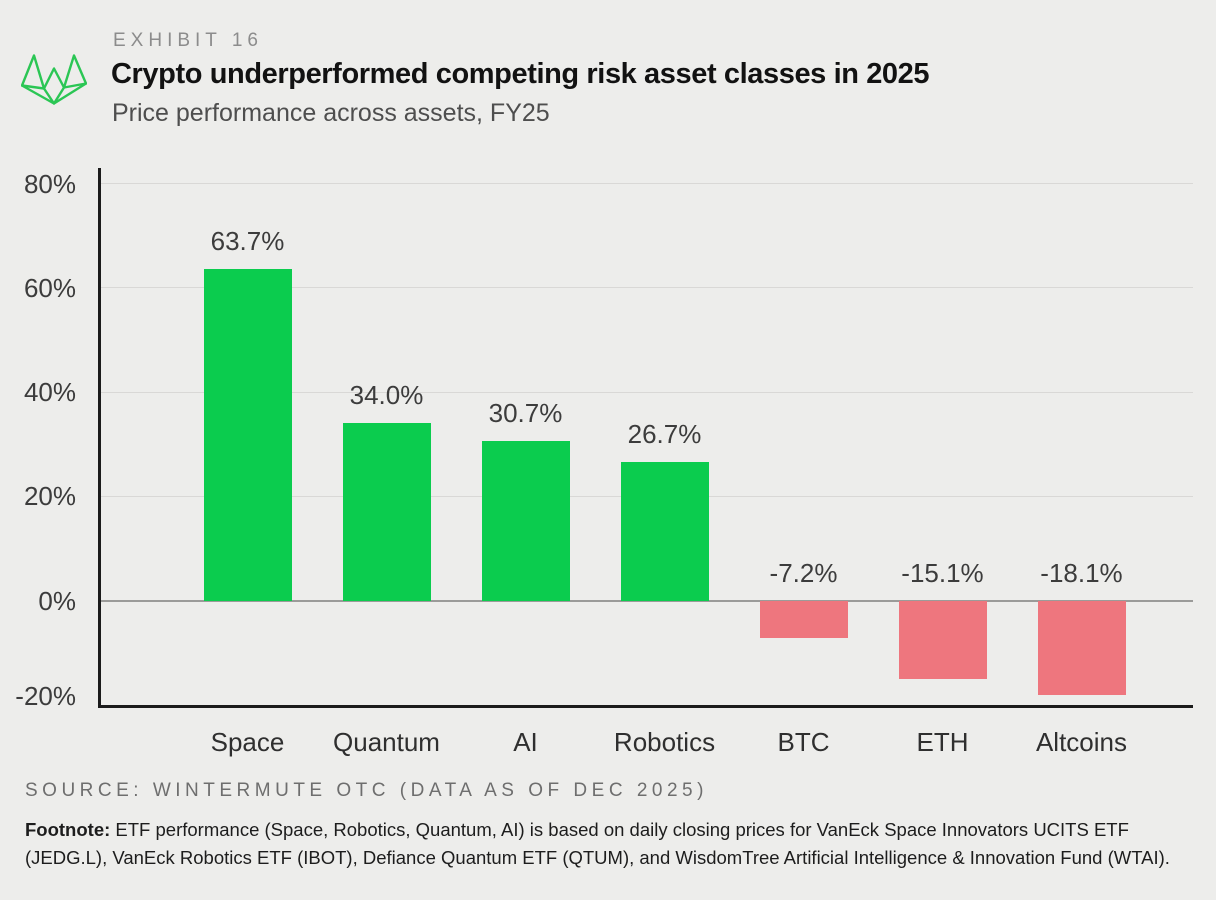 This screenshot has height=900, width=1216. What do you see at coordinates (49, 287) in the screenshot?
I see `y-axis-label: 60%` at bounding box center [49, 287].